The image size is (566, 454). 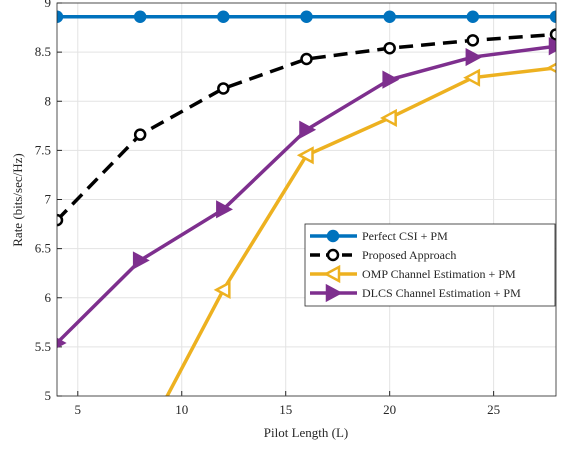 I want to click on y-tick-label: 8, so click(x=48, y=100).